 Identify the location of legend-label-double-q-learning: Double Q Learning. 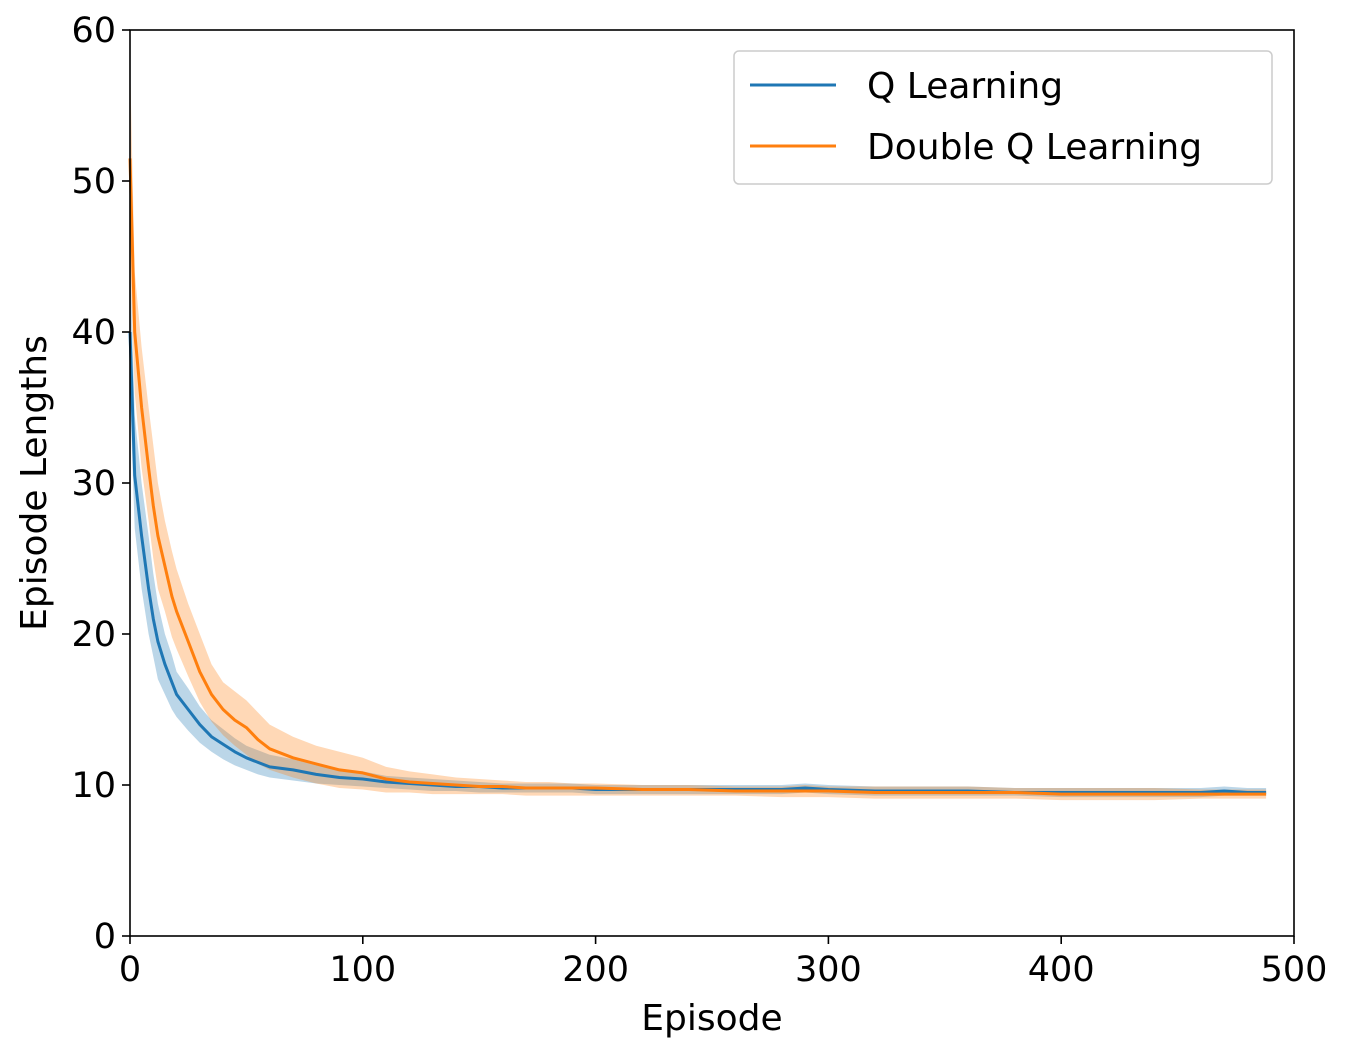
(1034, 147).